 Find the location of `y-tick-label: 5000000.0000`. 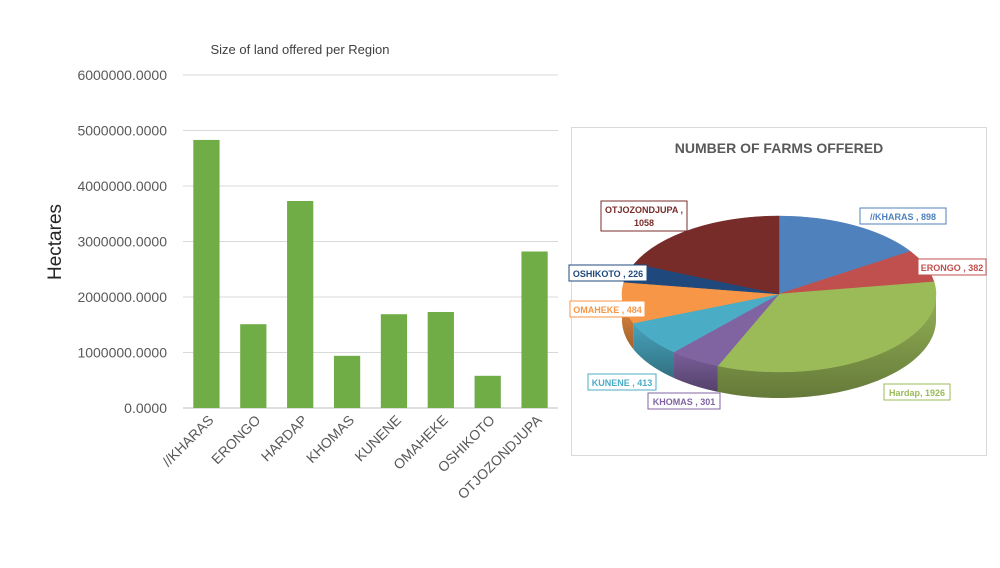

y-tick-label: 5000000.0000 is located at coordinates (122, 131).